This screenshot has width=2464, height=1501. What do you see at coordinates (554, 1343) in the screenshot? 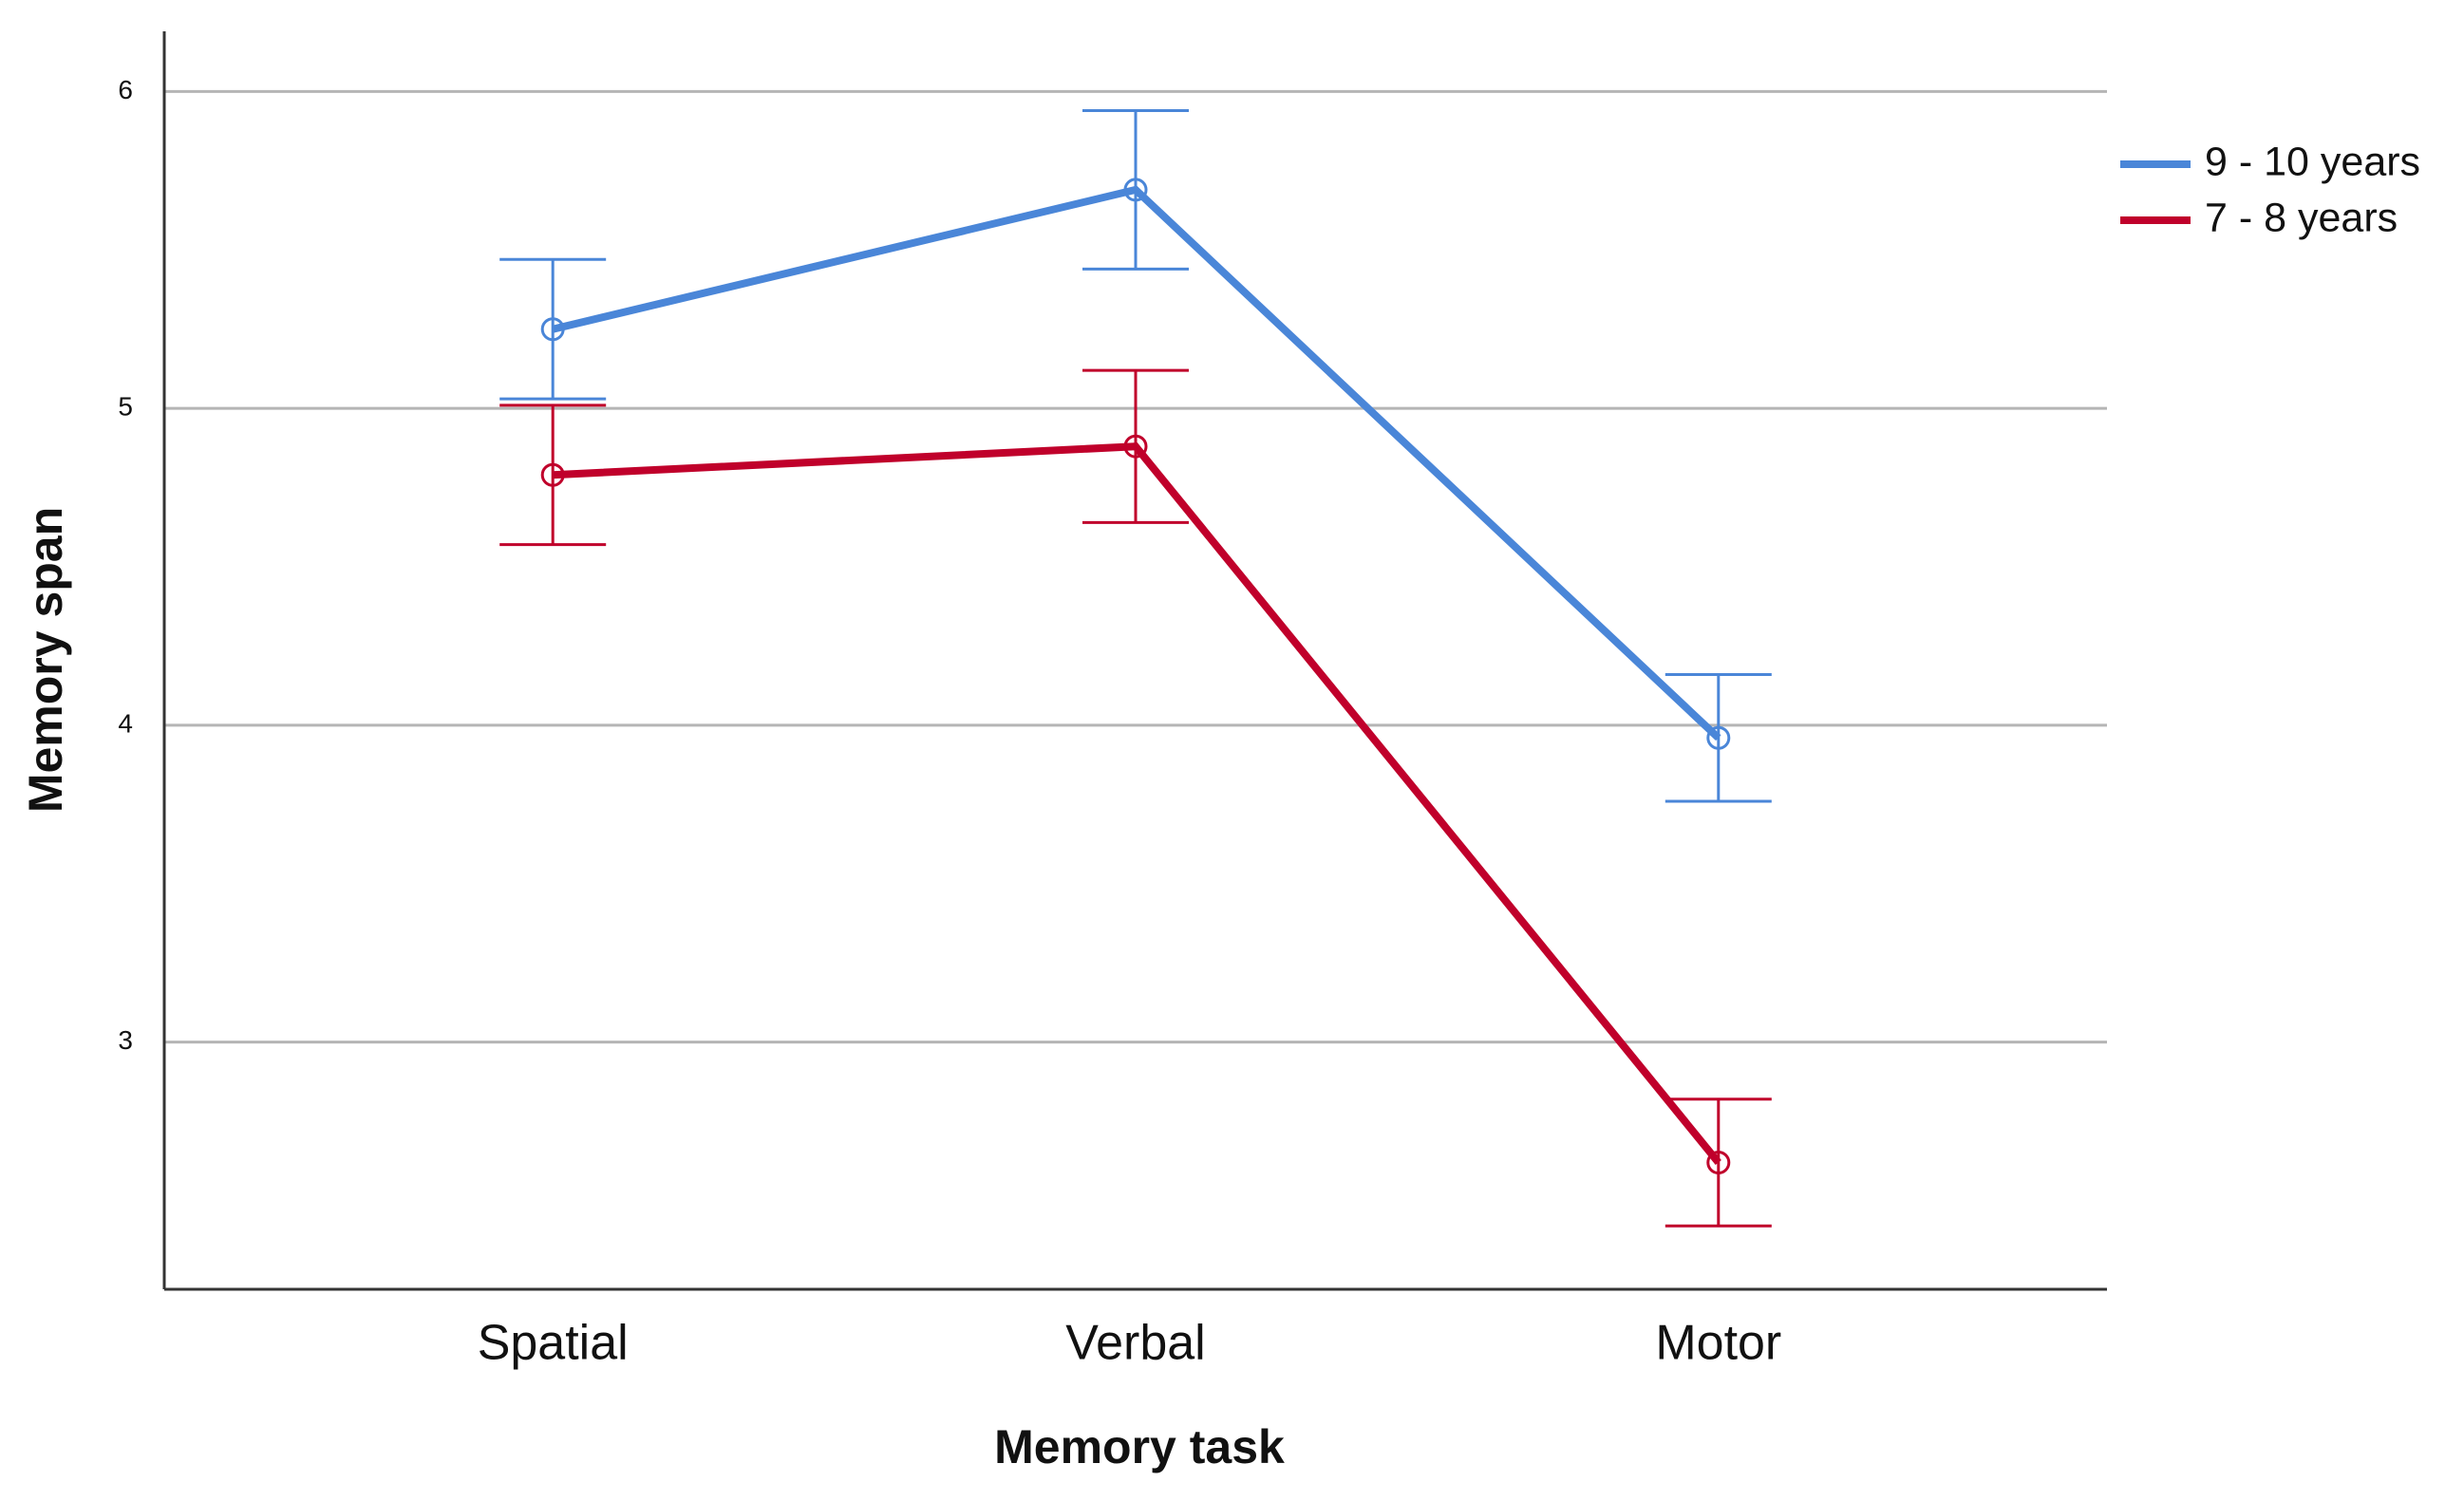
I see `x-tick-label: Spatial` at bounding box center [554, 1343].